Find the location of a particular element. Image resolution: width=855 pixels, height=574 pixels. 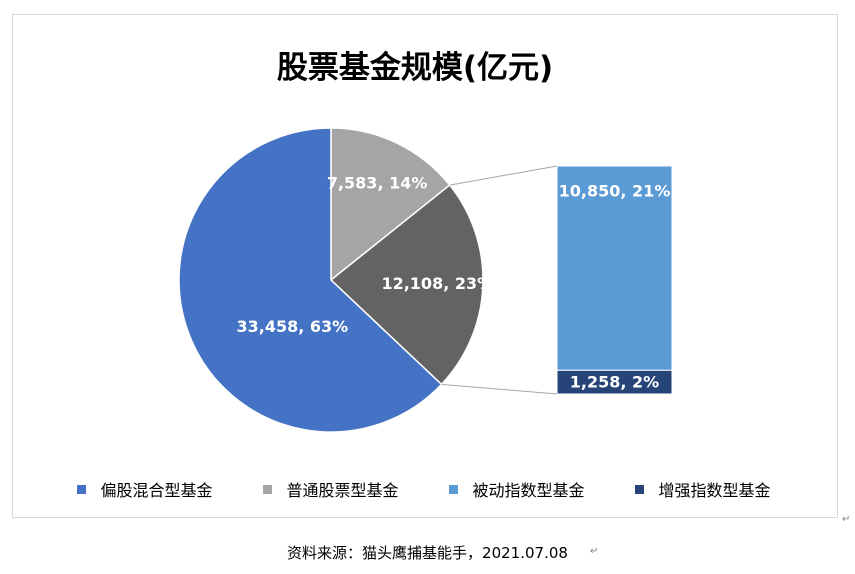

legend-item: 普通股票型基金 is located at coordinates (331, 489).